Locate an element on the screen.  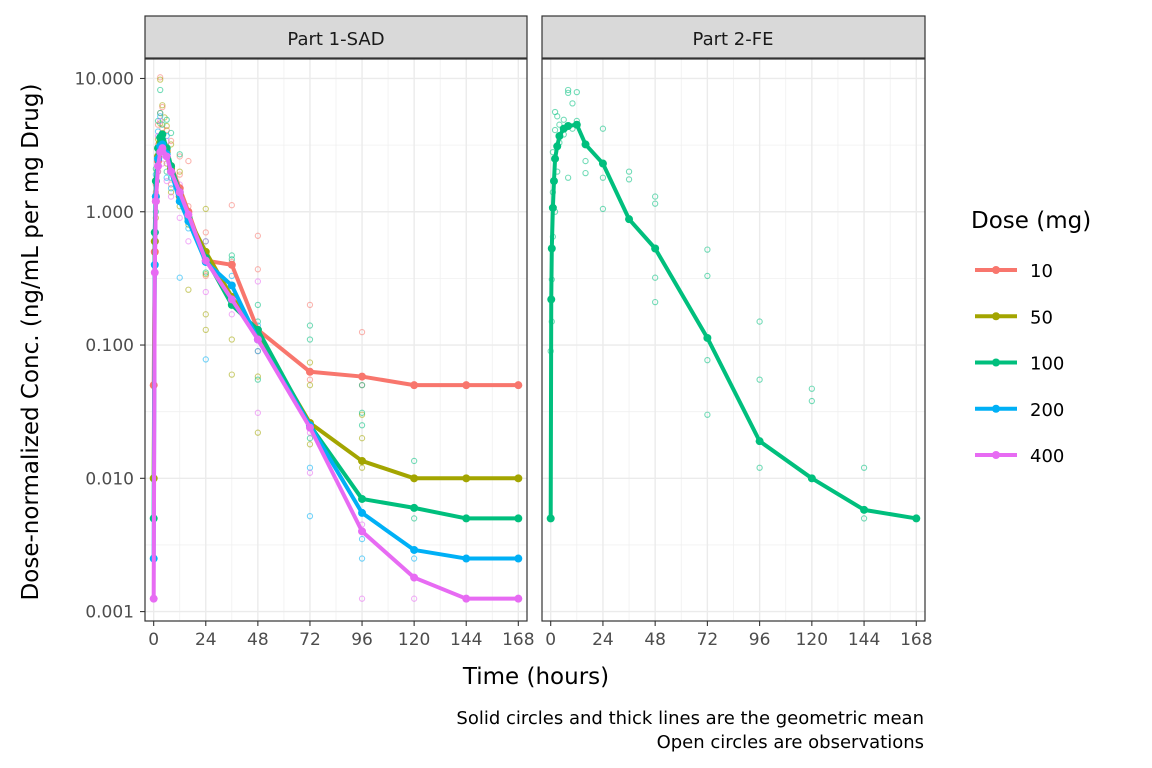
legend-items: 10 50 100 200 400 is located at coordinates (1019, 364).